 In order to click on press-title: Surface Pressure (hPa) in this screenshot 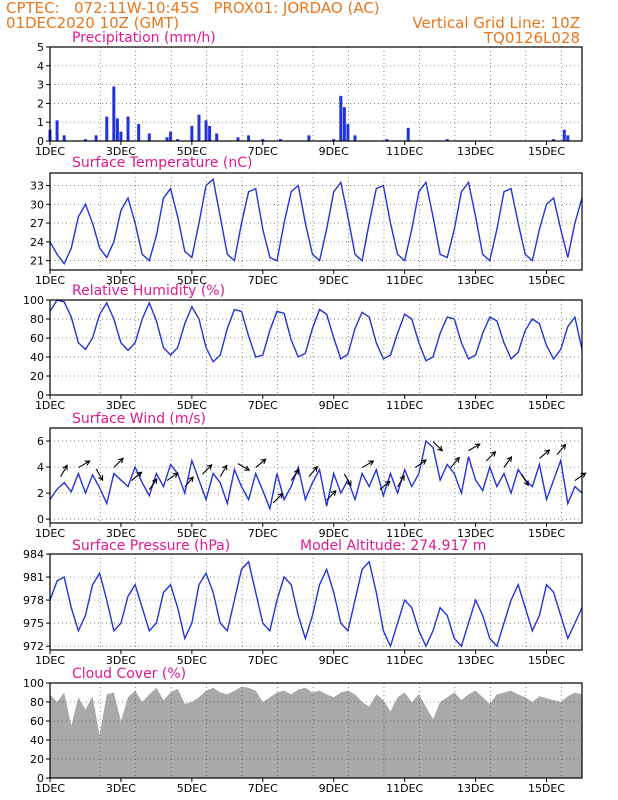, I will do `click(151, 546)`.